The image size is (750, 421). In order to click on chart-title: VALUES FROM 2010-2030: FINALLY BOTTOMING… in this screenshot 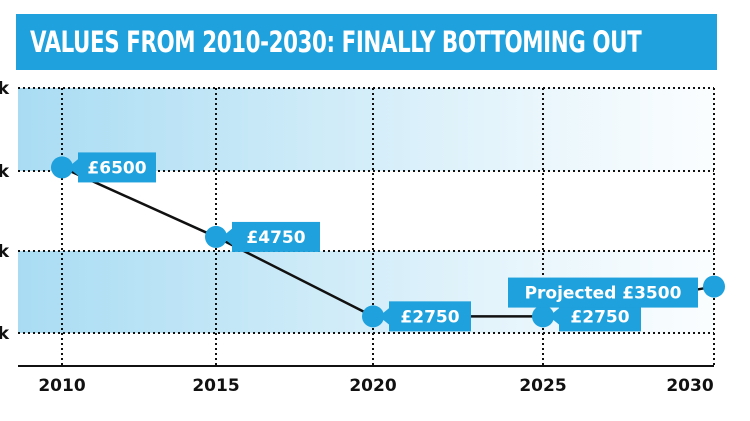, I will do `click(336, 42)`.